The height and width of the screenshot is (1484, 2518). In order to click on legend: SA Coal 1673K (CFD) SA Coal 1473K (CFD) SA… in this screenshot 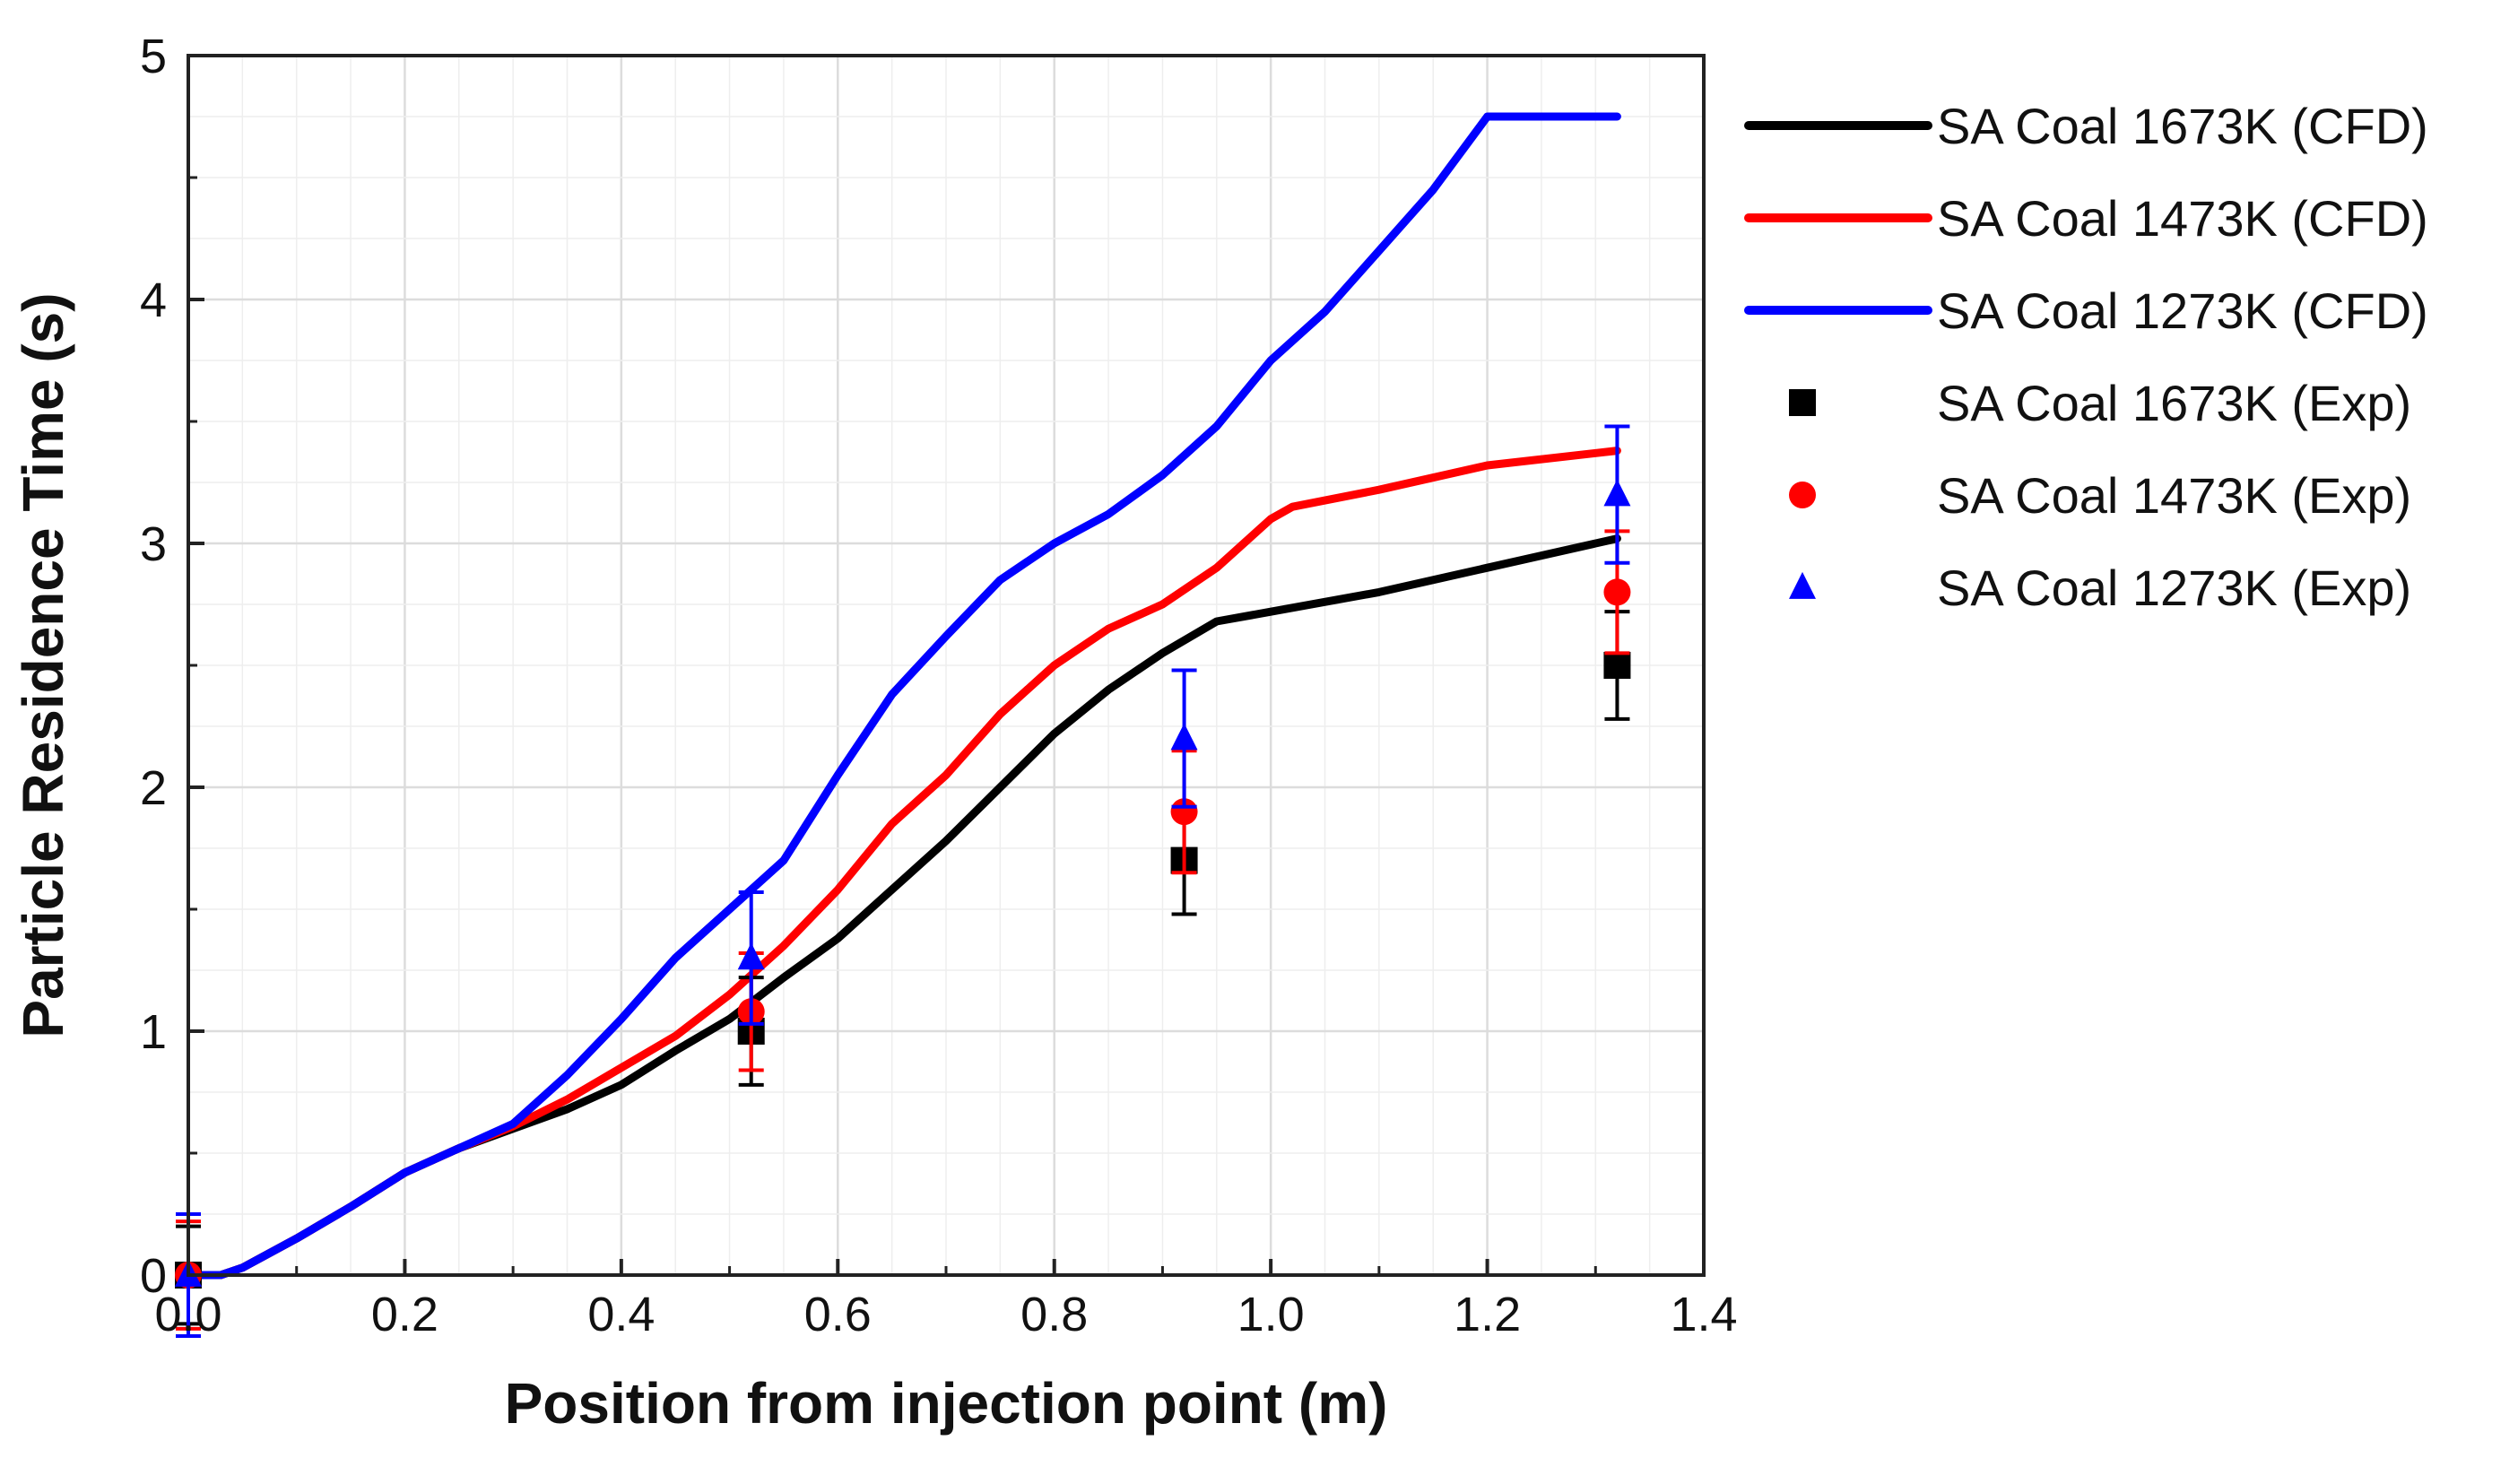, I will do `click(2086, 357)`.